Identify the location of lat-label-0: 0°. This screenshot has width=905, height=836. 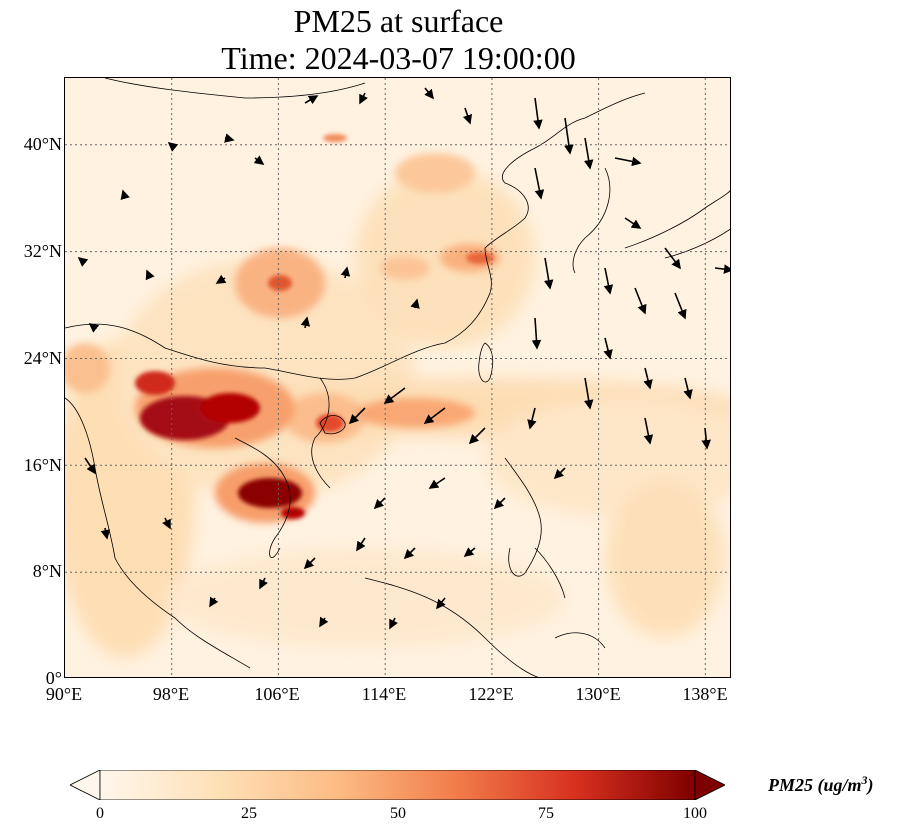
(53, 678).